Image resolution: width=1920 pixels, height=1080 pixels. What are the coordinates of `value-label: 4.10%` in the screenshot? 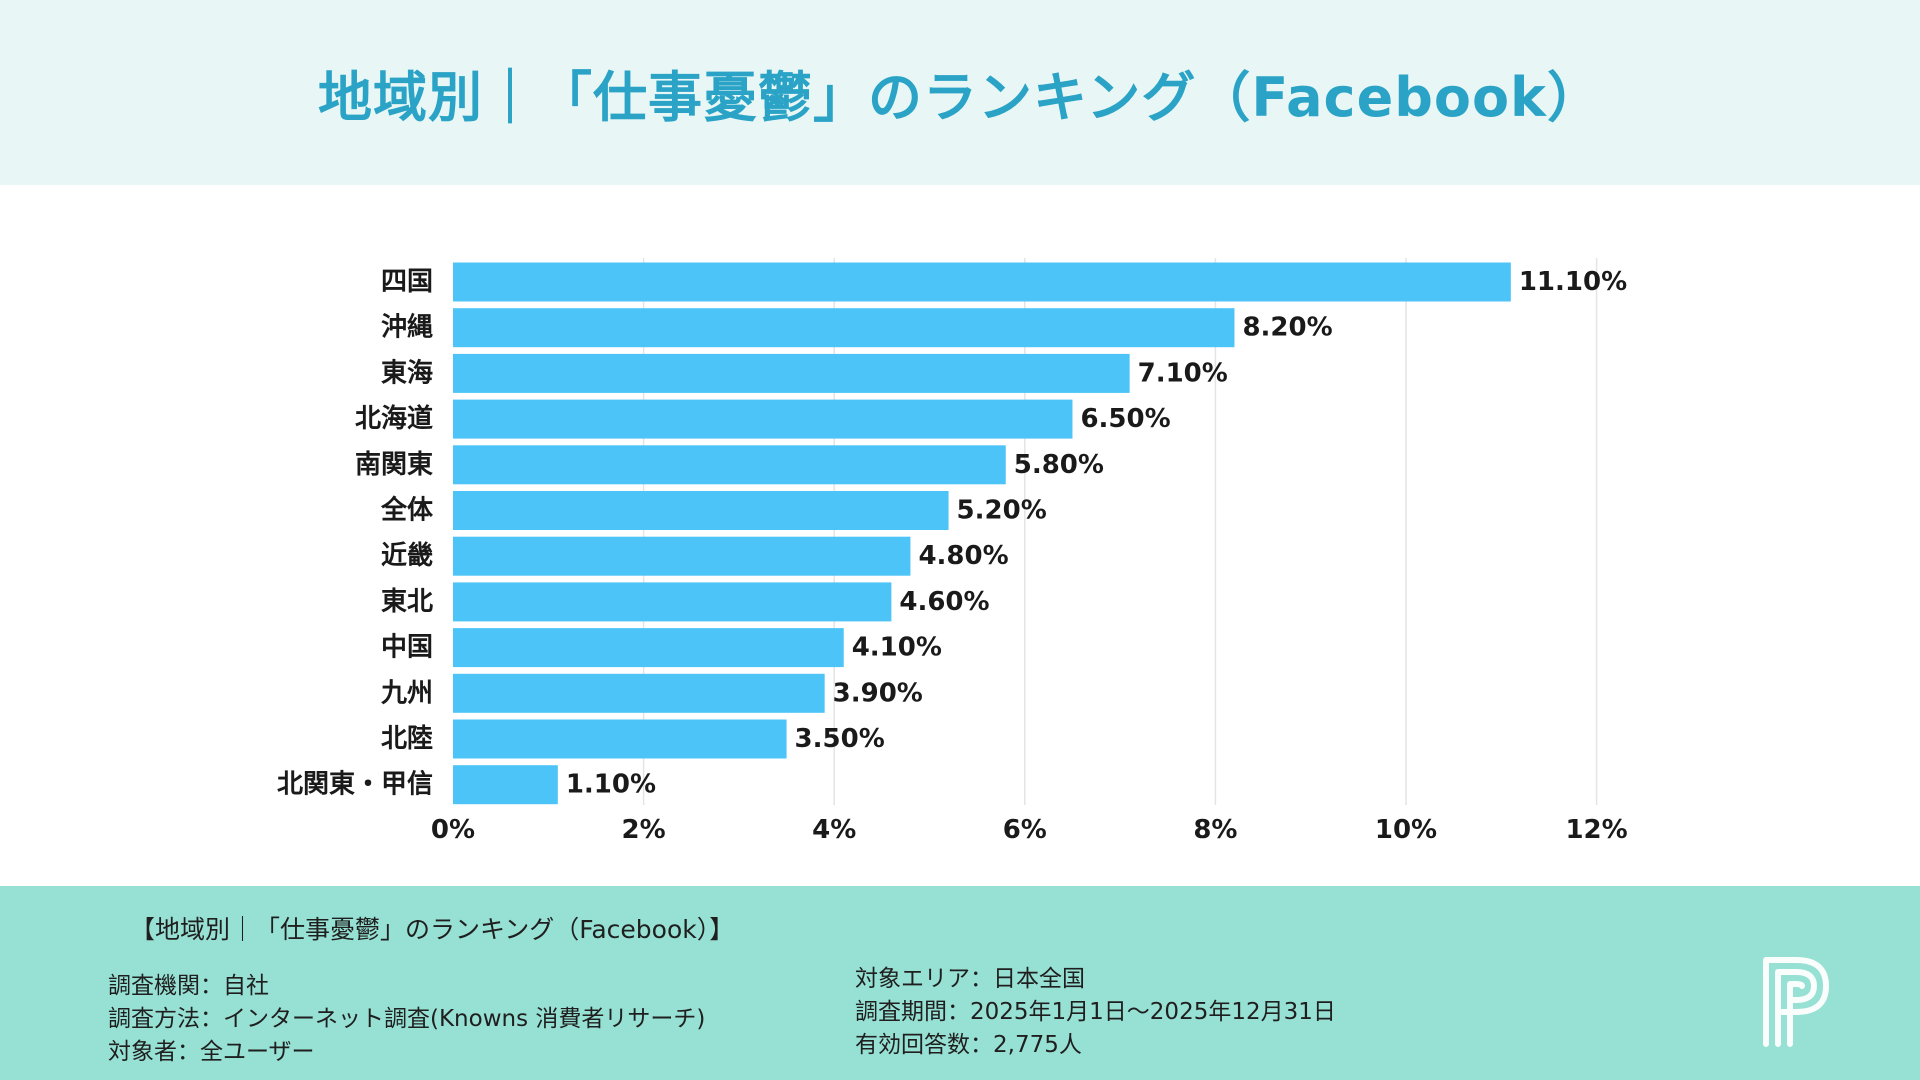 It's located at (897, 648).